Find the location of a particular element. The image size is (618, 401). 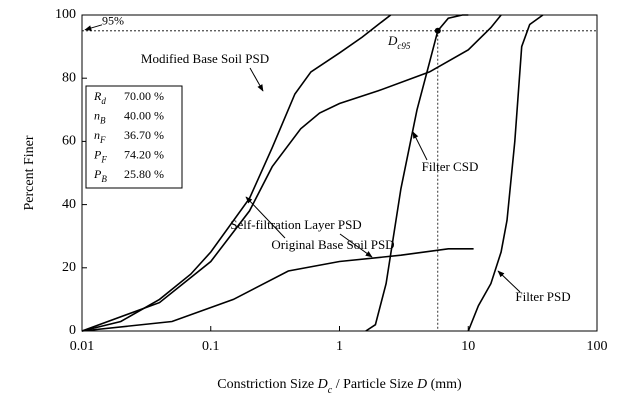

point-label: Dc95 is located at coordinates (399, 42).